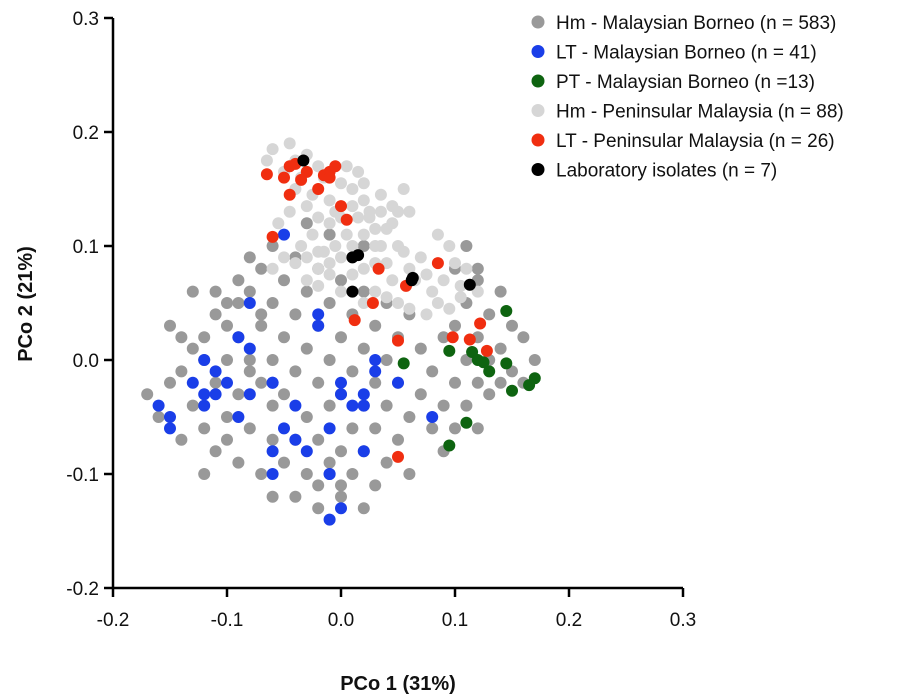  I want to click on legend-label-2: PT - Malaysian Borneo (n =13), so click(685, 82).